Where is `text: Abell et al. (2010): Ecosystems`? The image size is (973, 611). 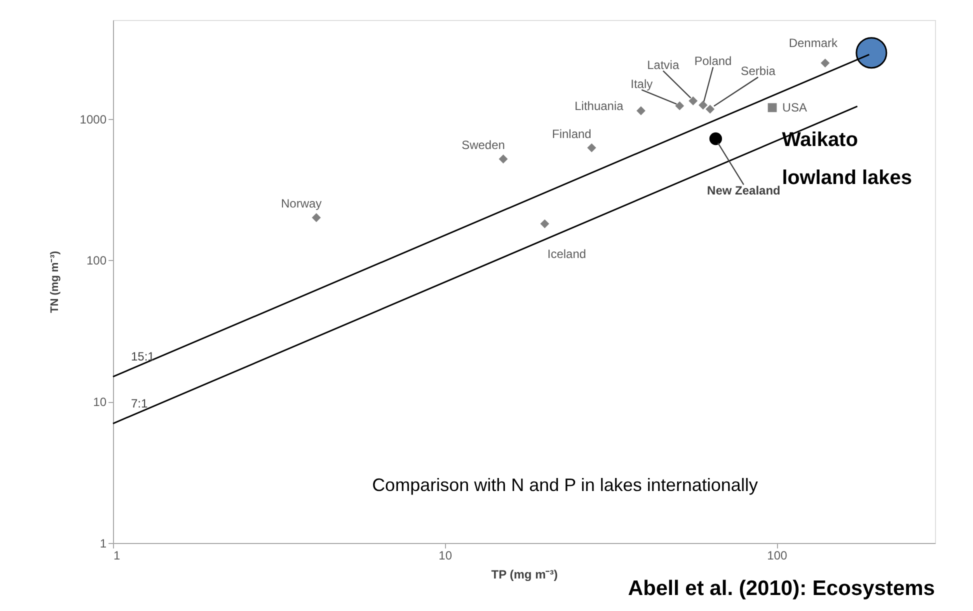 text: Abell et al. (2010): Ecosystems is located at coordinates (781, 588).